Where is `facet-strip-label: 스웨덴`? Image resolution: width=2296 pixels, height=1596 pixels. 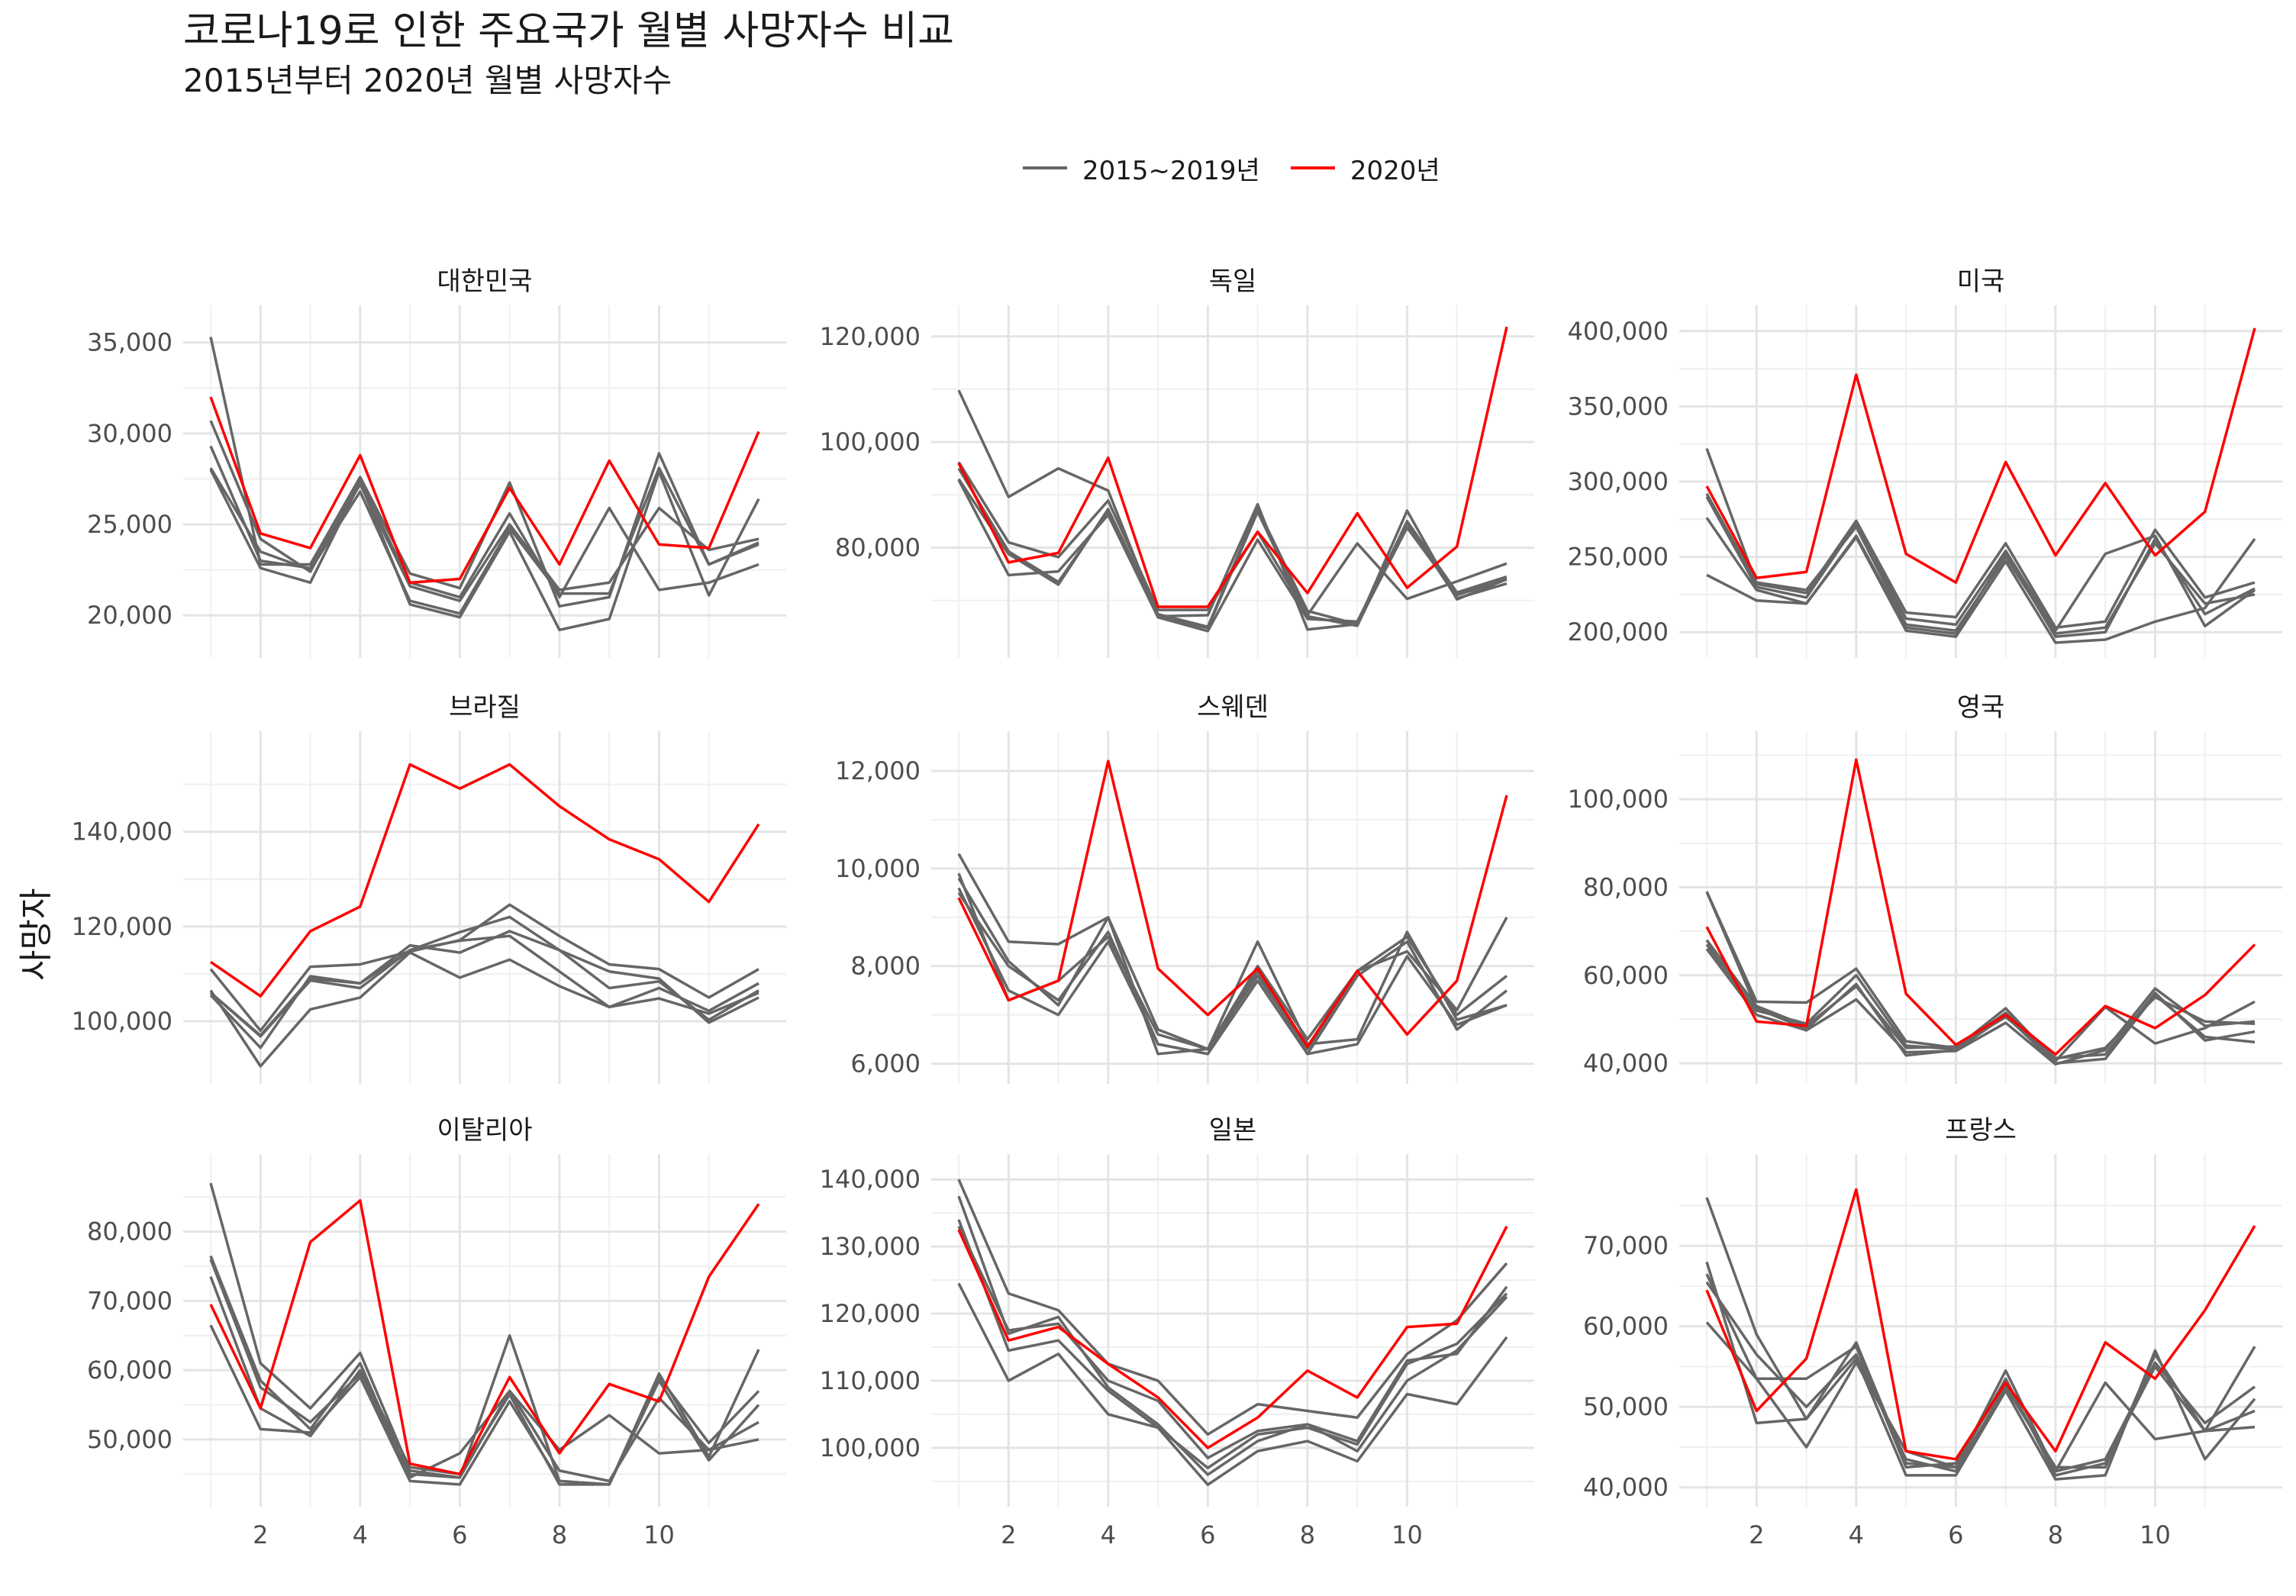 facet-strip-label: 스웨덴 is located at coordinates (1233, 707).